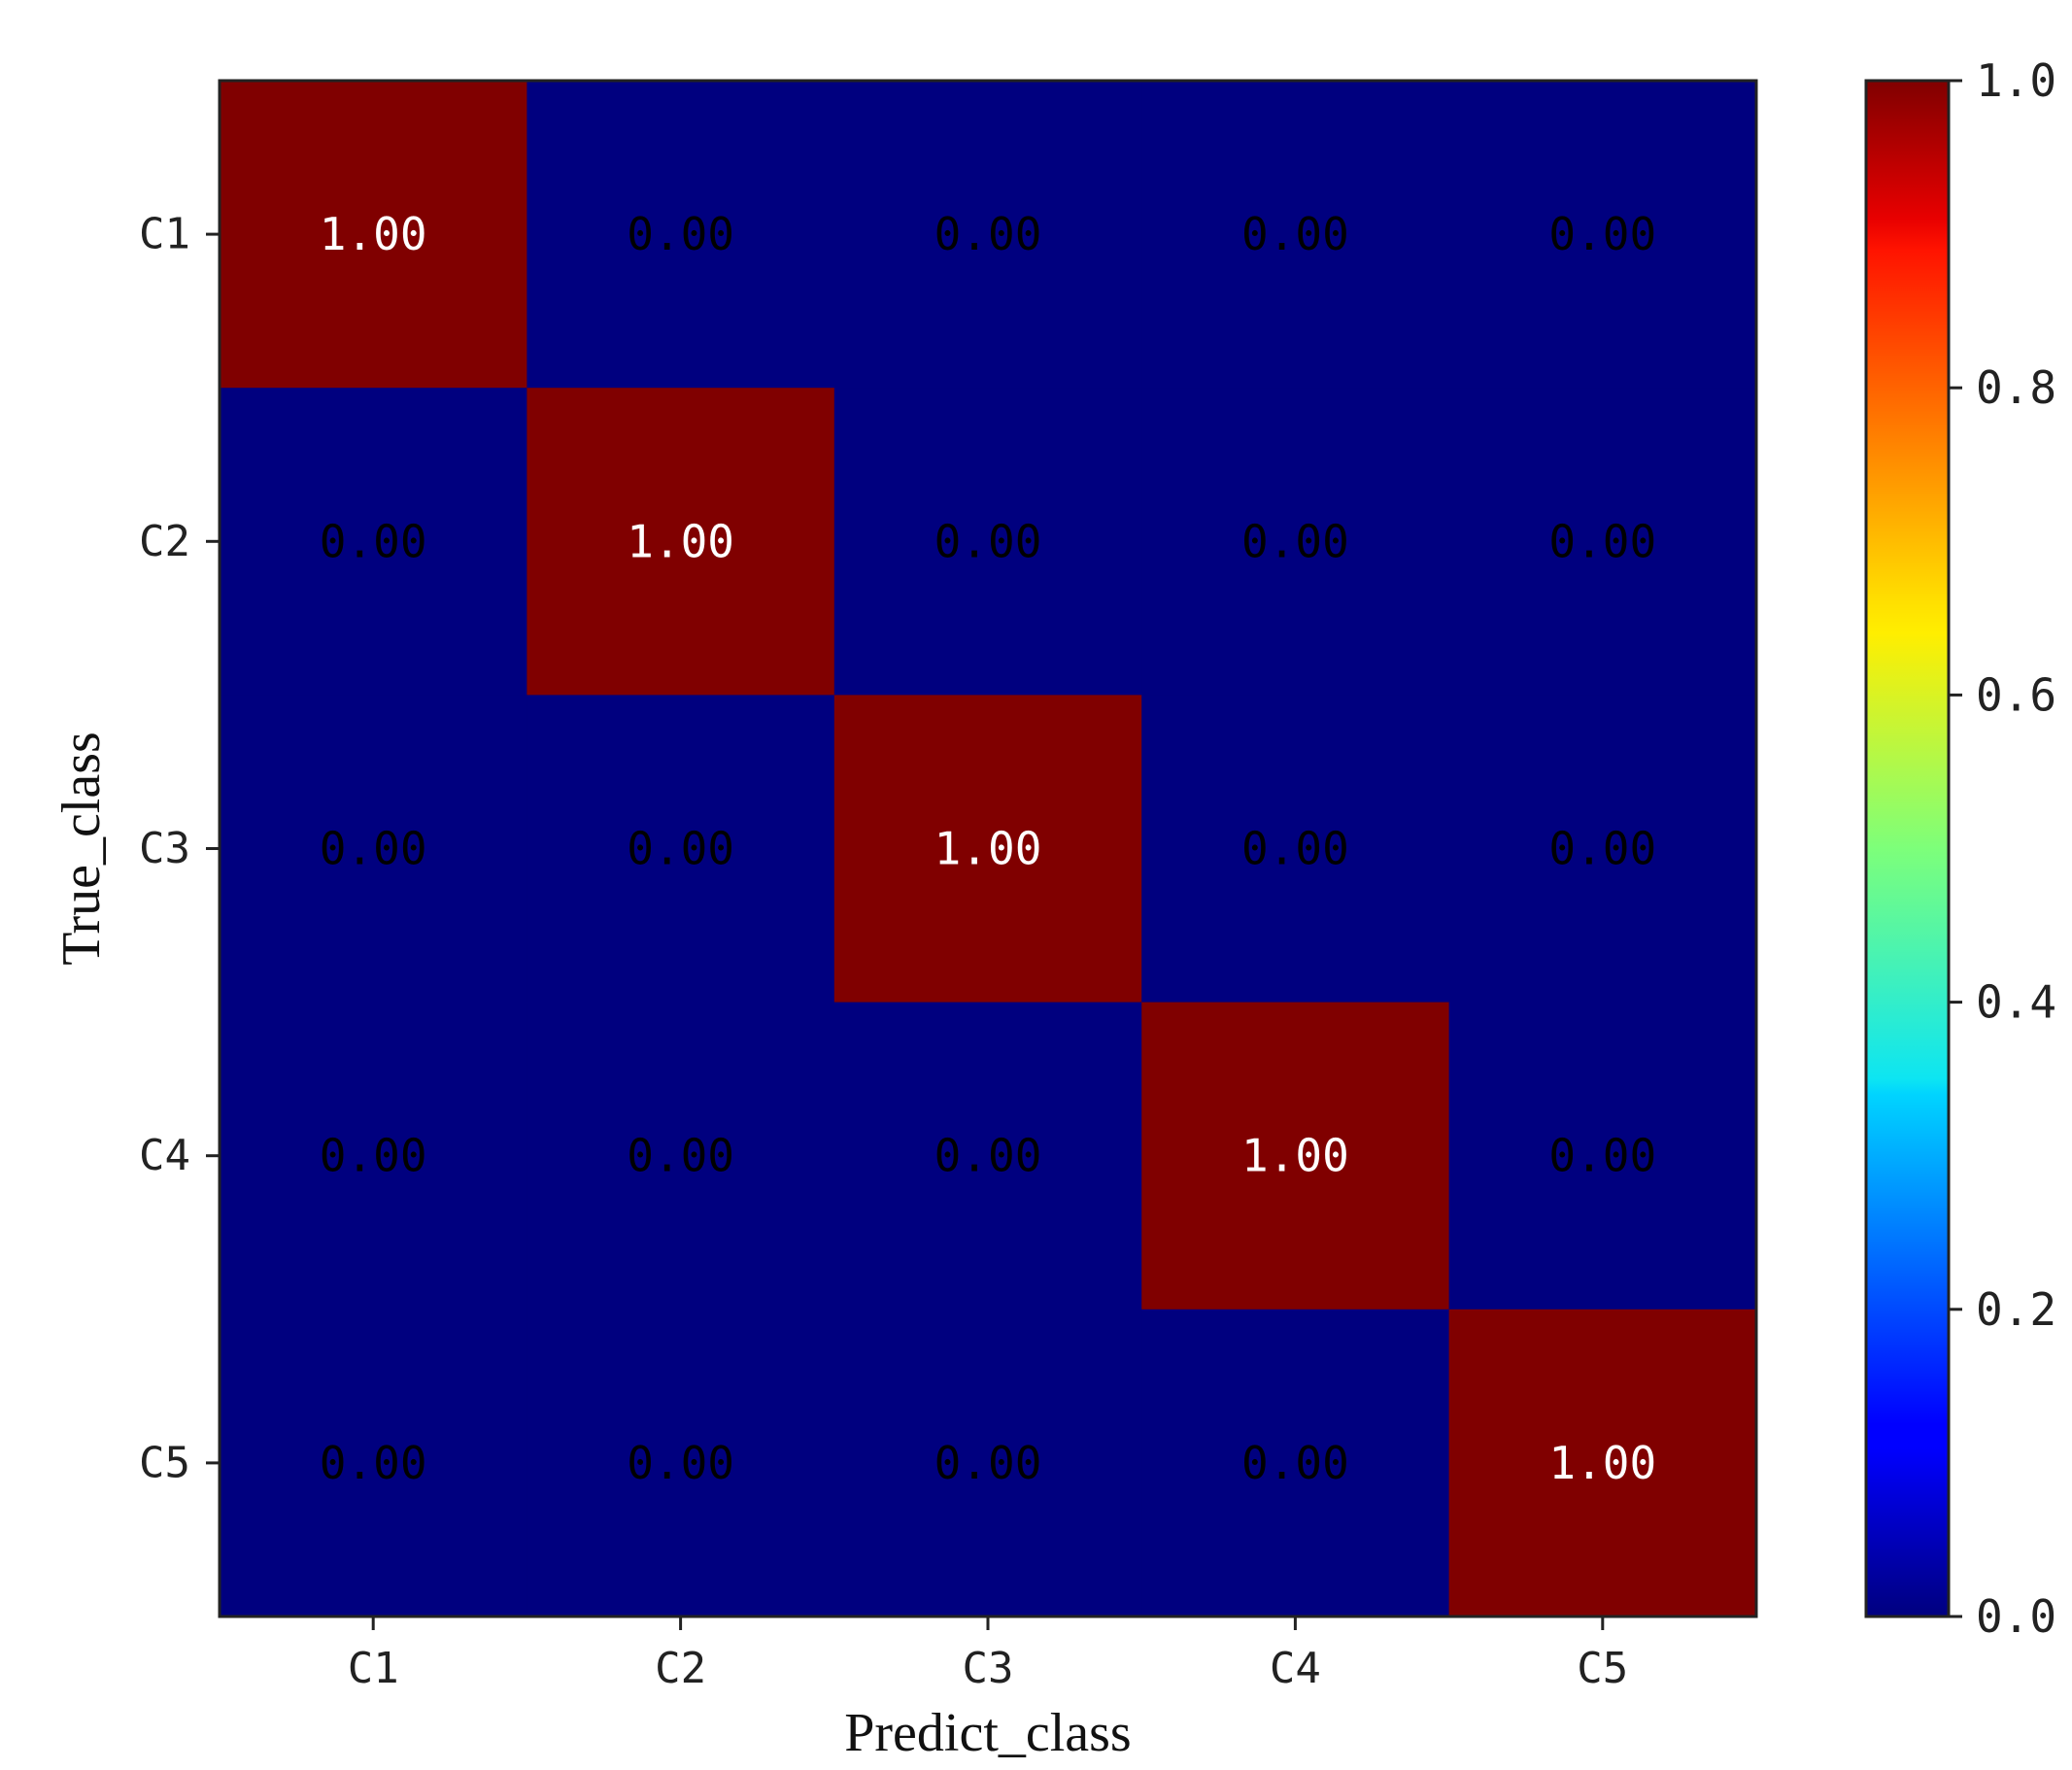  I want to click on y-tick-label: C5, so click(164, 1462).